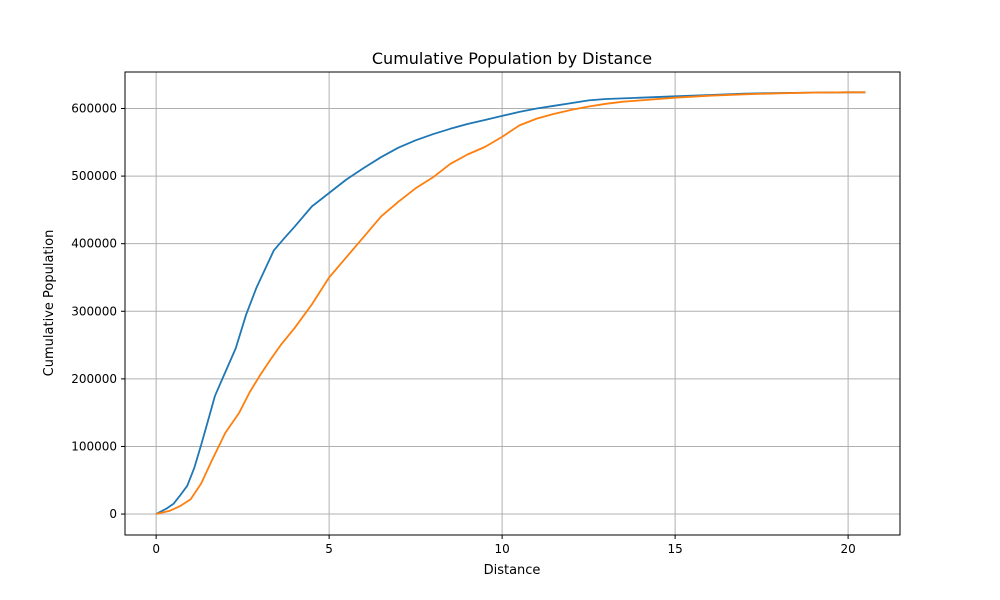  What do you see at coordinates (156, 549) in the screenshot?
I see `x-tick-label: 0` at bounding box center [156, 549].